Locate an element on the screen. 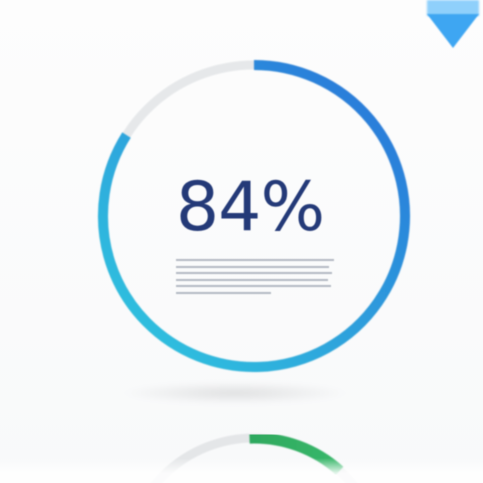 This screenshot has height=483, width=483. corner-marker-highlight is located at coordinates (453, 8).